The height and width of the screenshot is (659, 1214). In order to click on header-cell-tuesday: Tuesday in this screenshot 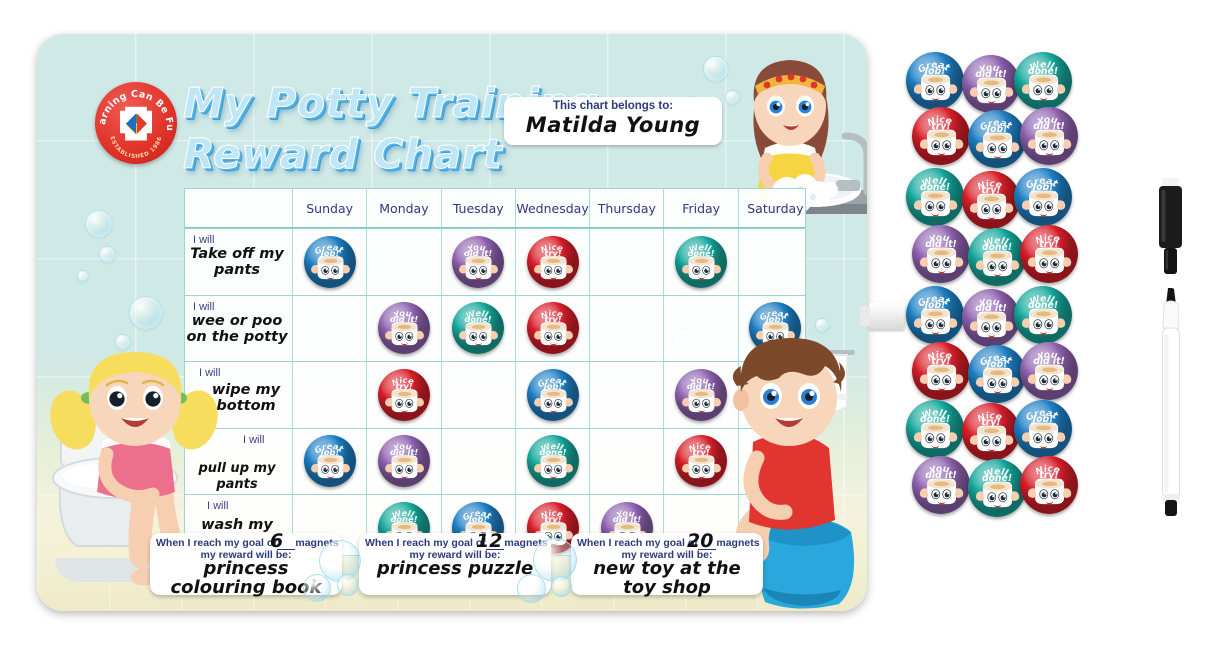, I will do `click(477, 208)`.